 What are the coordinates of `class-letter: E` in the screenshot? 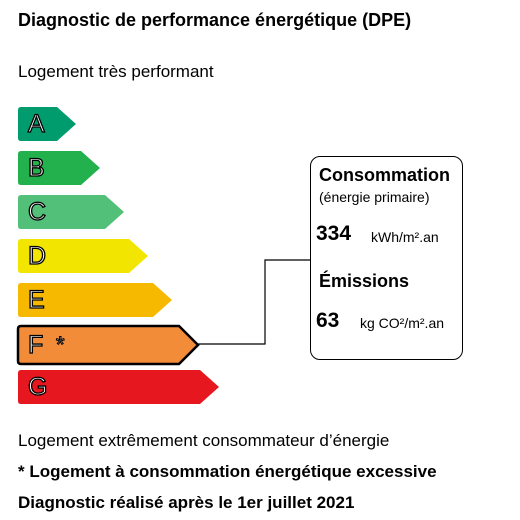 It's located at (36, 299).